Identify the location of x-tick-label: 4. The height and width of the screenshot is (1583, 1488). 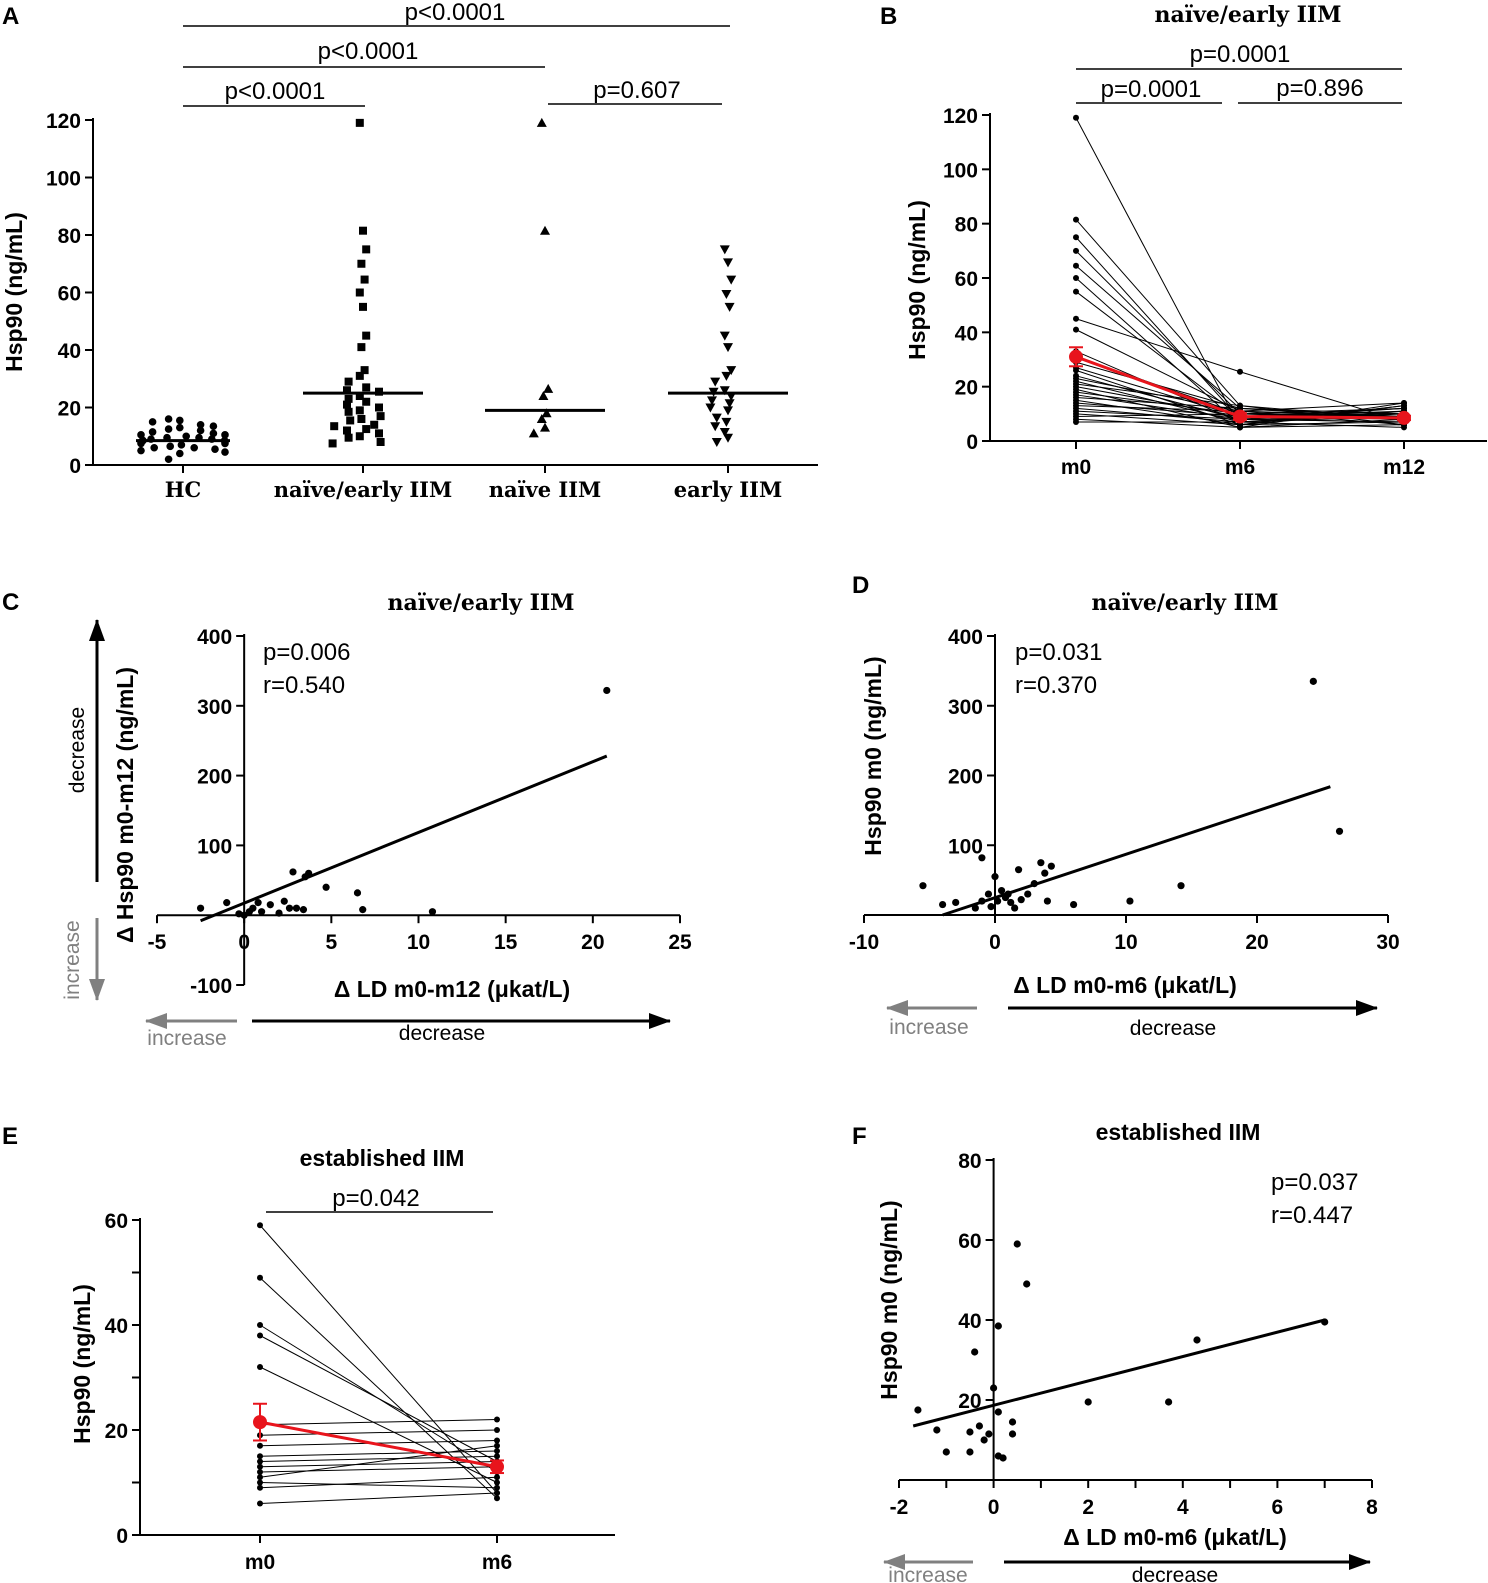
(1183, 1507).